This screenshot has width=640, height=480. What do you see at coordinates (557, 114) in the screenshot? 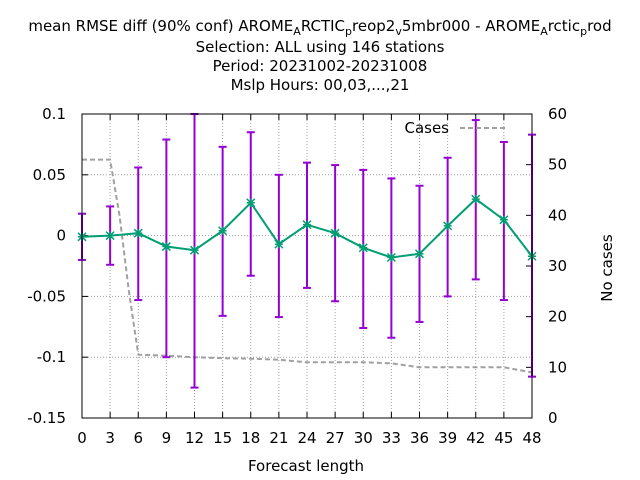
I see `y2-tick-label: 60` at bounding box center [557, 114].